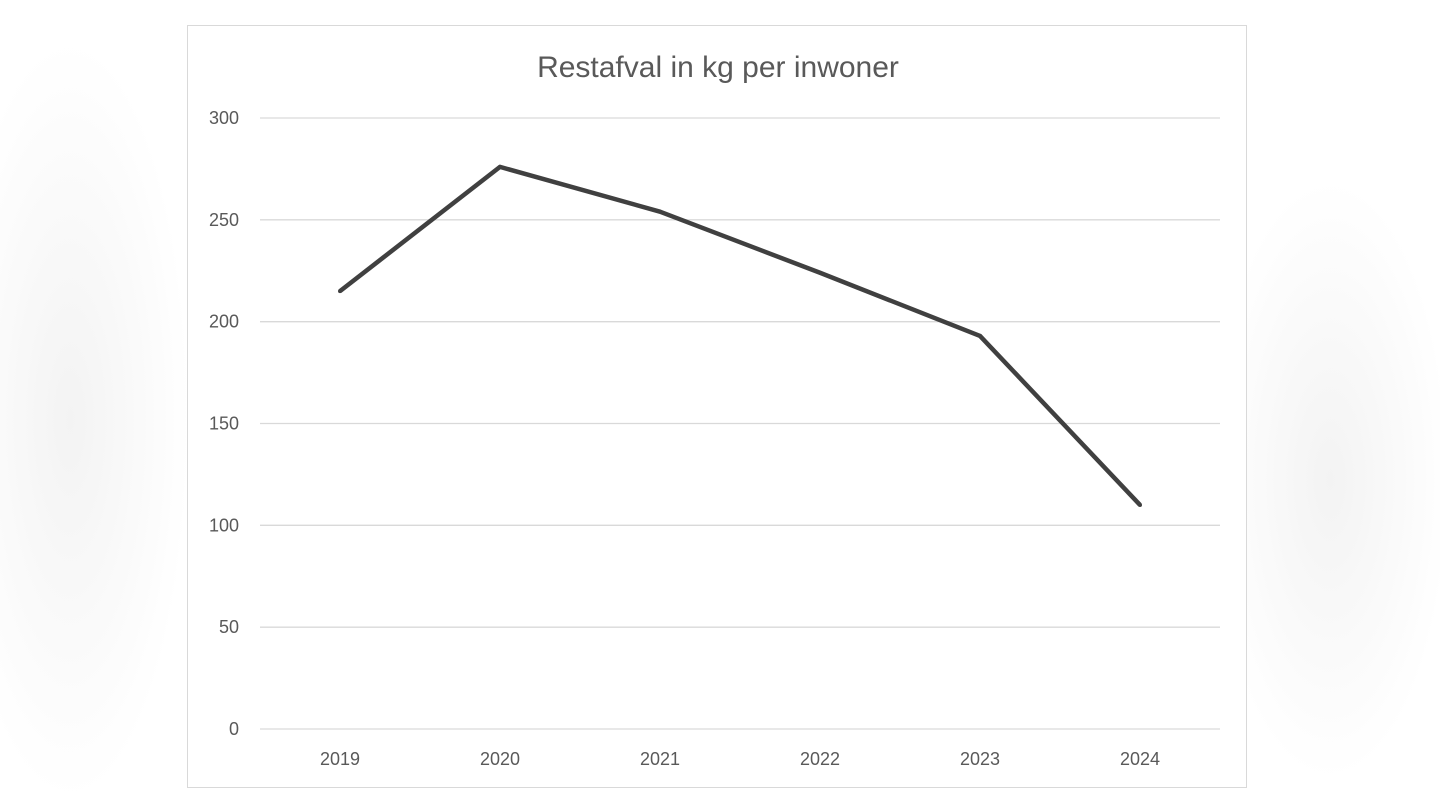  I want to click on x-tick-label: 2023, so click(980, 759).